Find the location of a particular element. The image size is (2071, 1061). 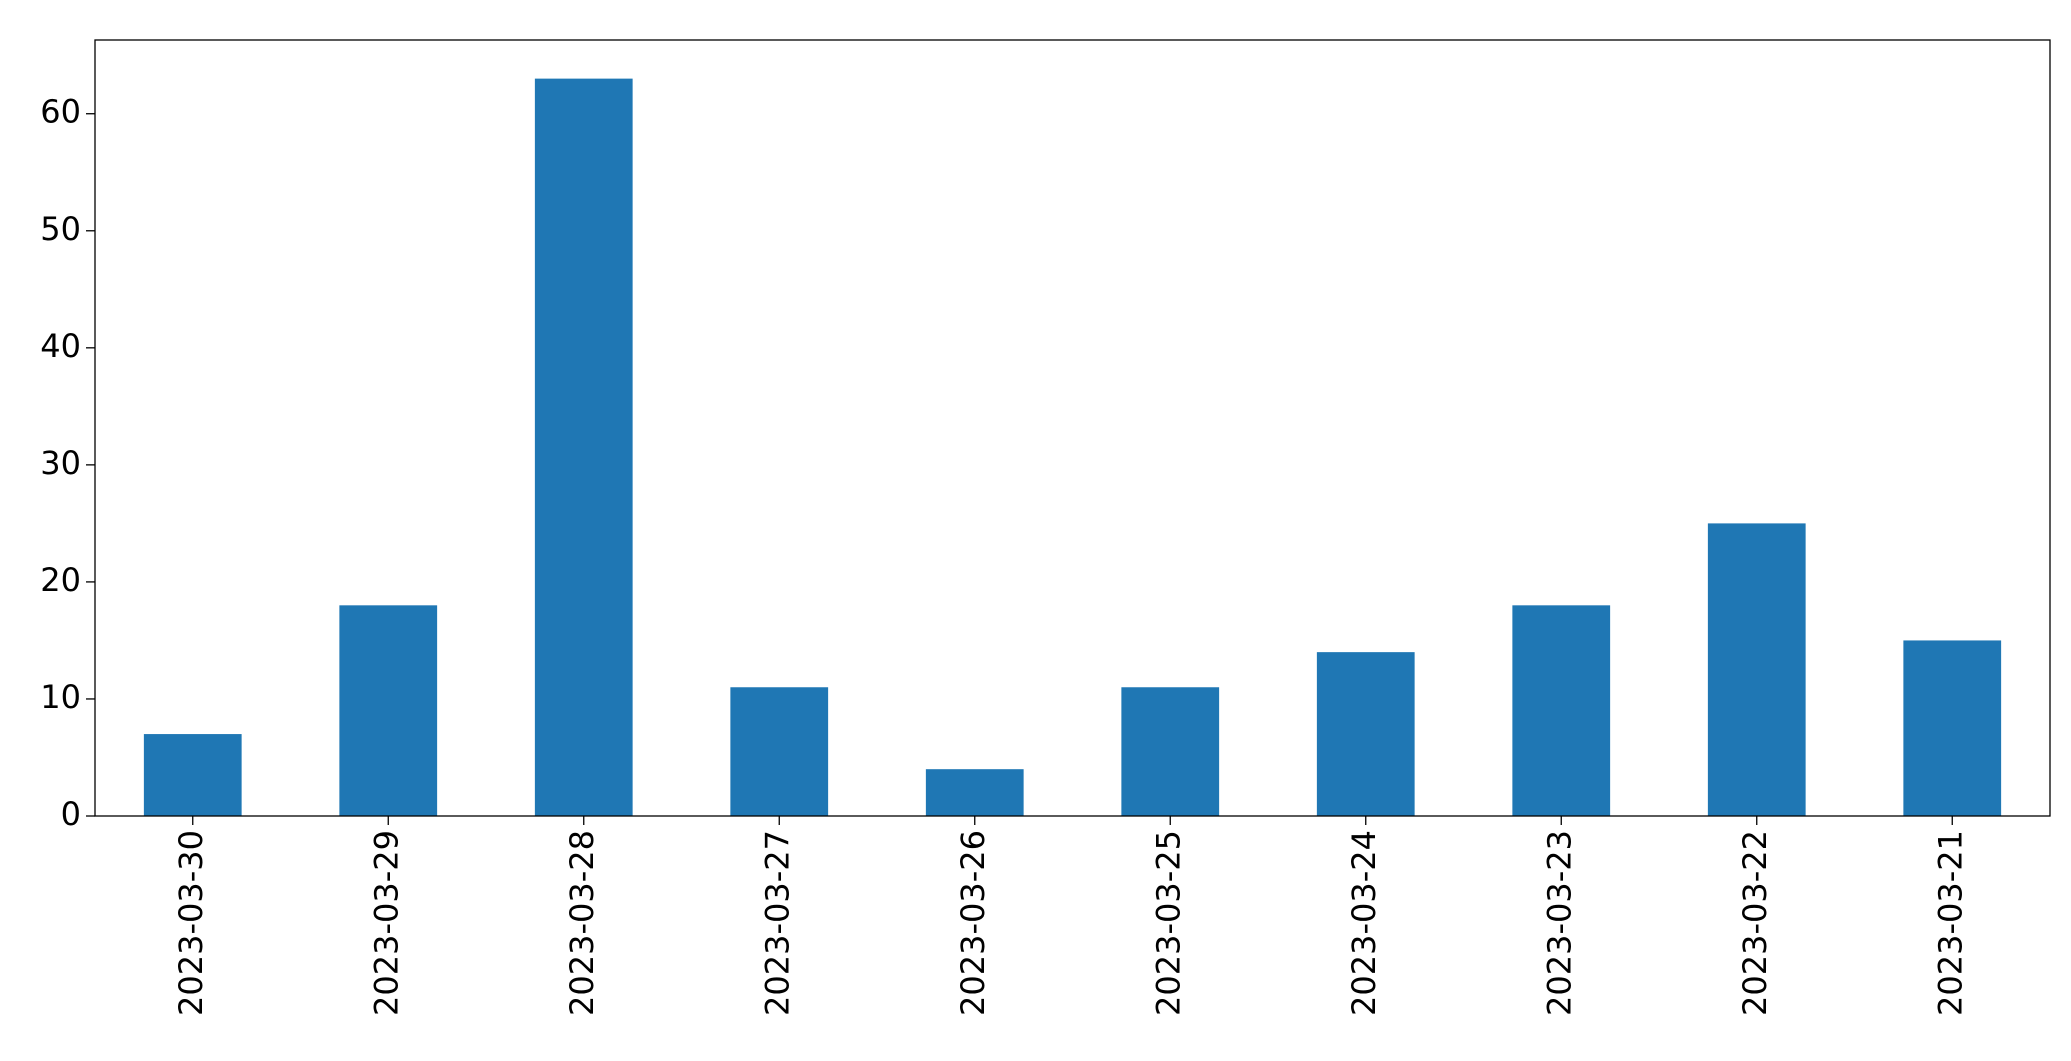

x-tick-label: 2023-03-25 is located at coordinates (1168, 923).